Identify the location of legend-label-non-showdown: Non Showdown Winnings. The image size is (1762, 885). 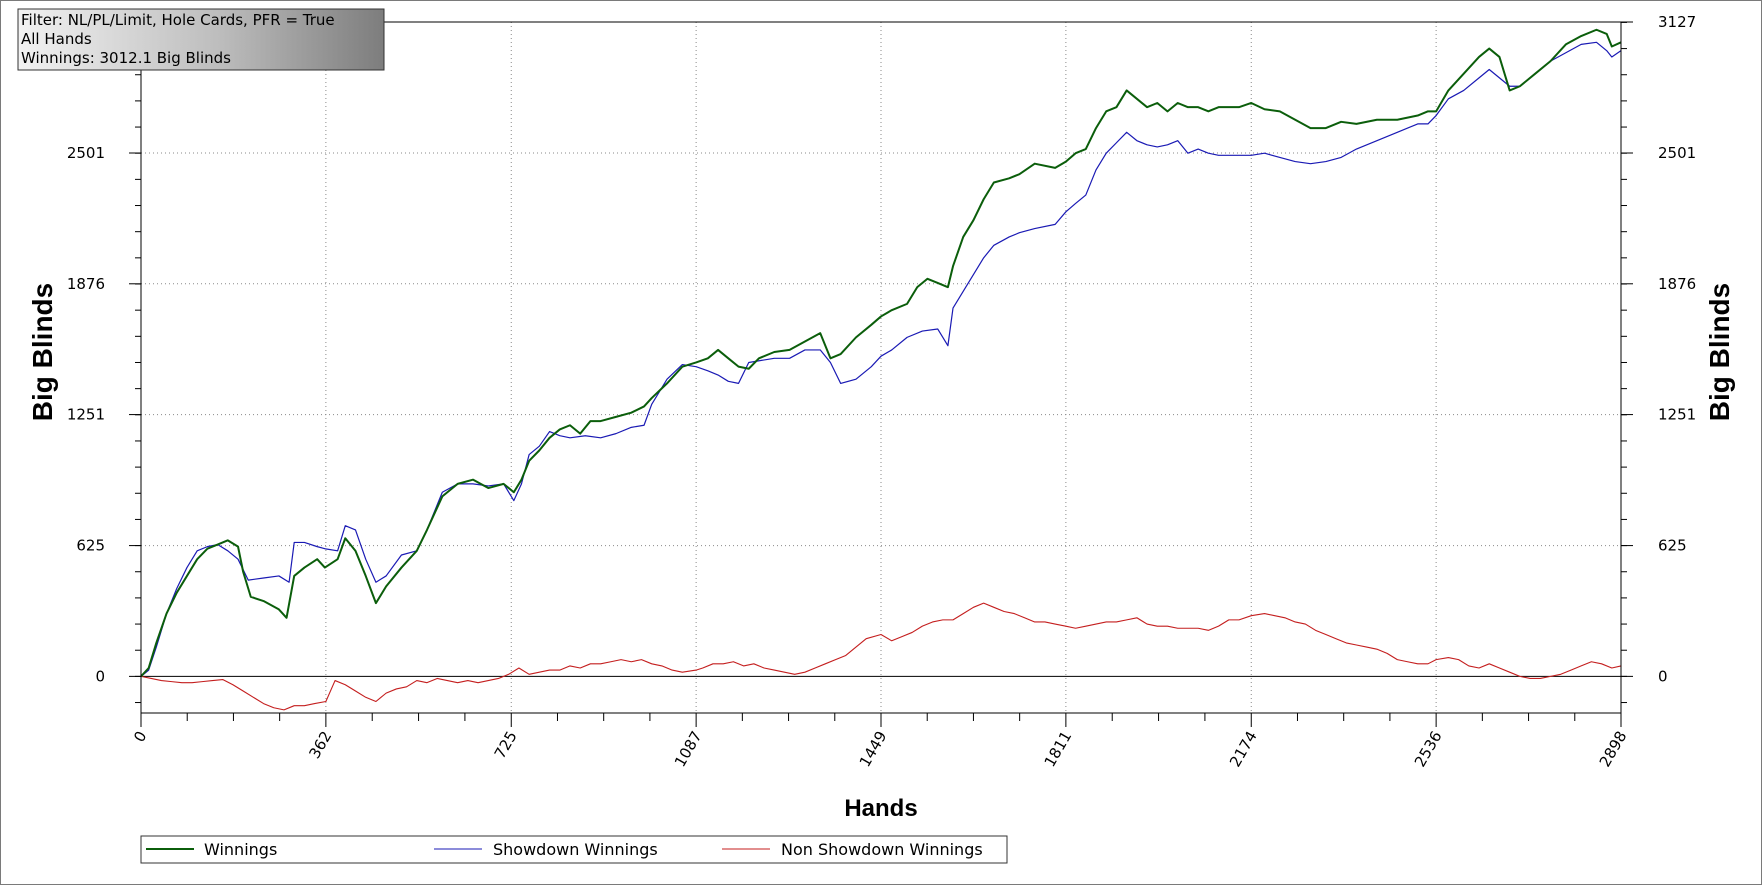
(882, 849).